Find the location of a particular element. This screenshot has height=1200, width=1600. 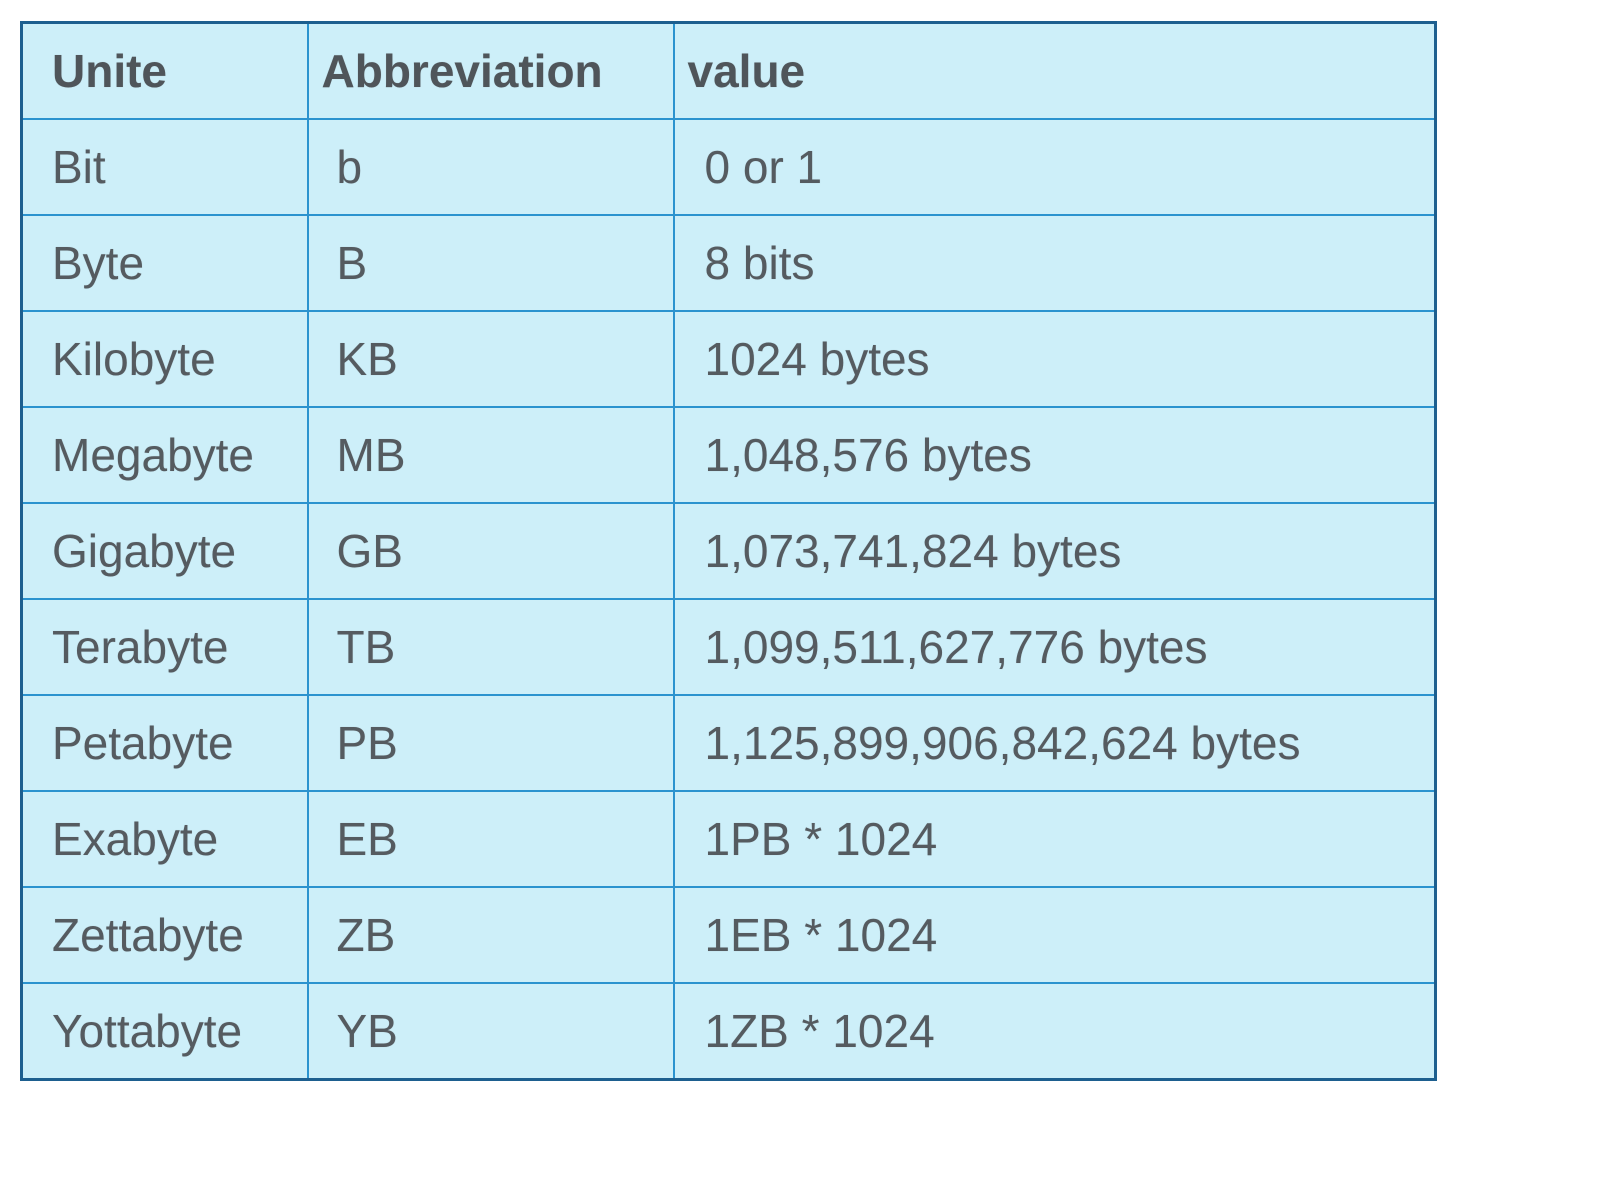

table-cell: PB is located at coordinates (490, 743).